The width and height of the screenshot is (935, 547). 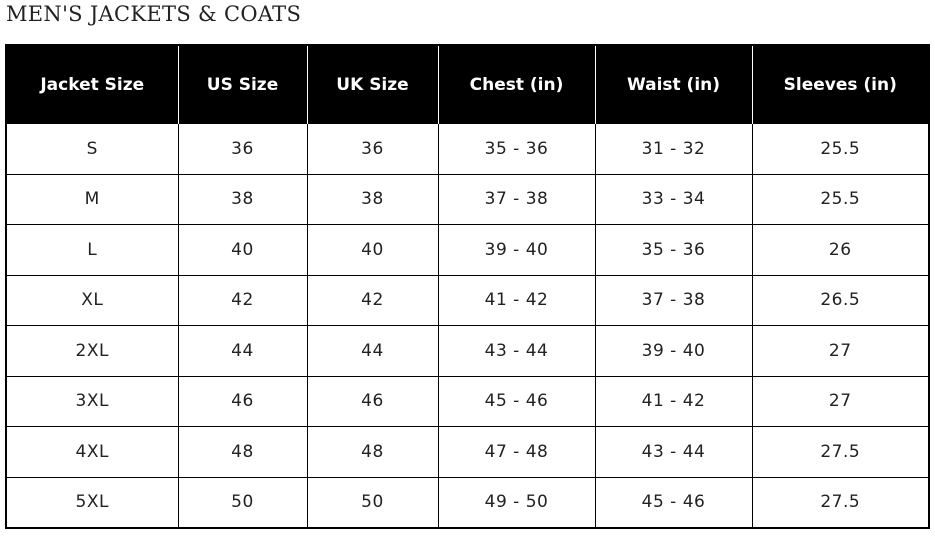 I want to click on table-row: L 40 40 39 - 40 35 - 36 26, so click(x=467, y=250).